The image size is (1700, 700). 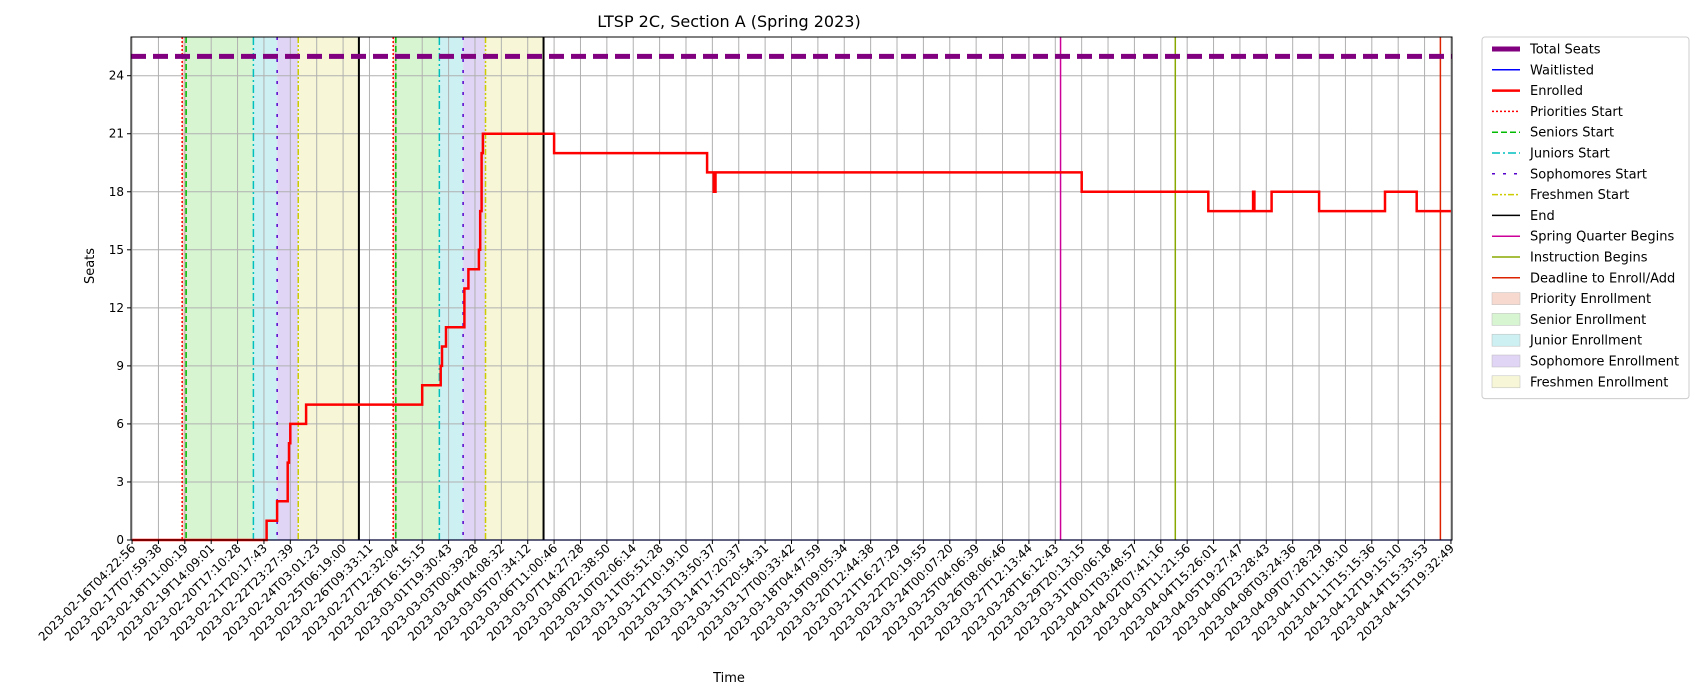 I want to click on legend-label-juniors-start: Juniors Start, so click(x=1569, y=154).